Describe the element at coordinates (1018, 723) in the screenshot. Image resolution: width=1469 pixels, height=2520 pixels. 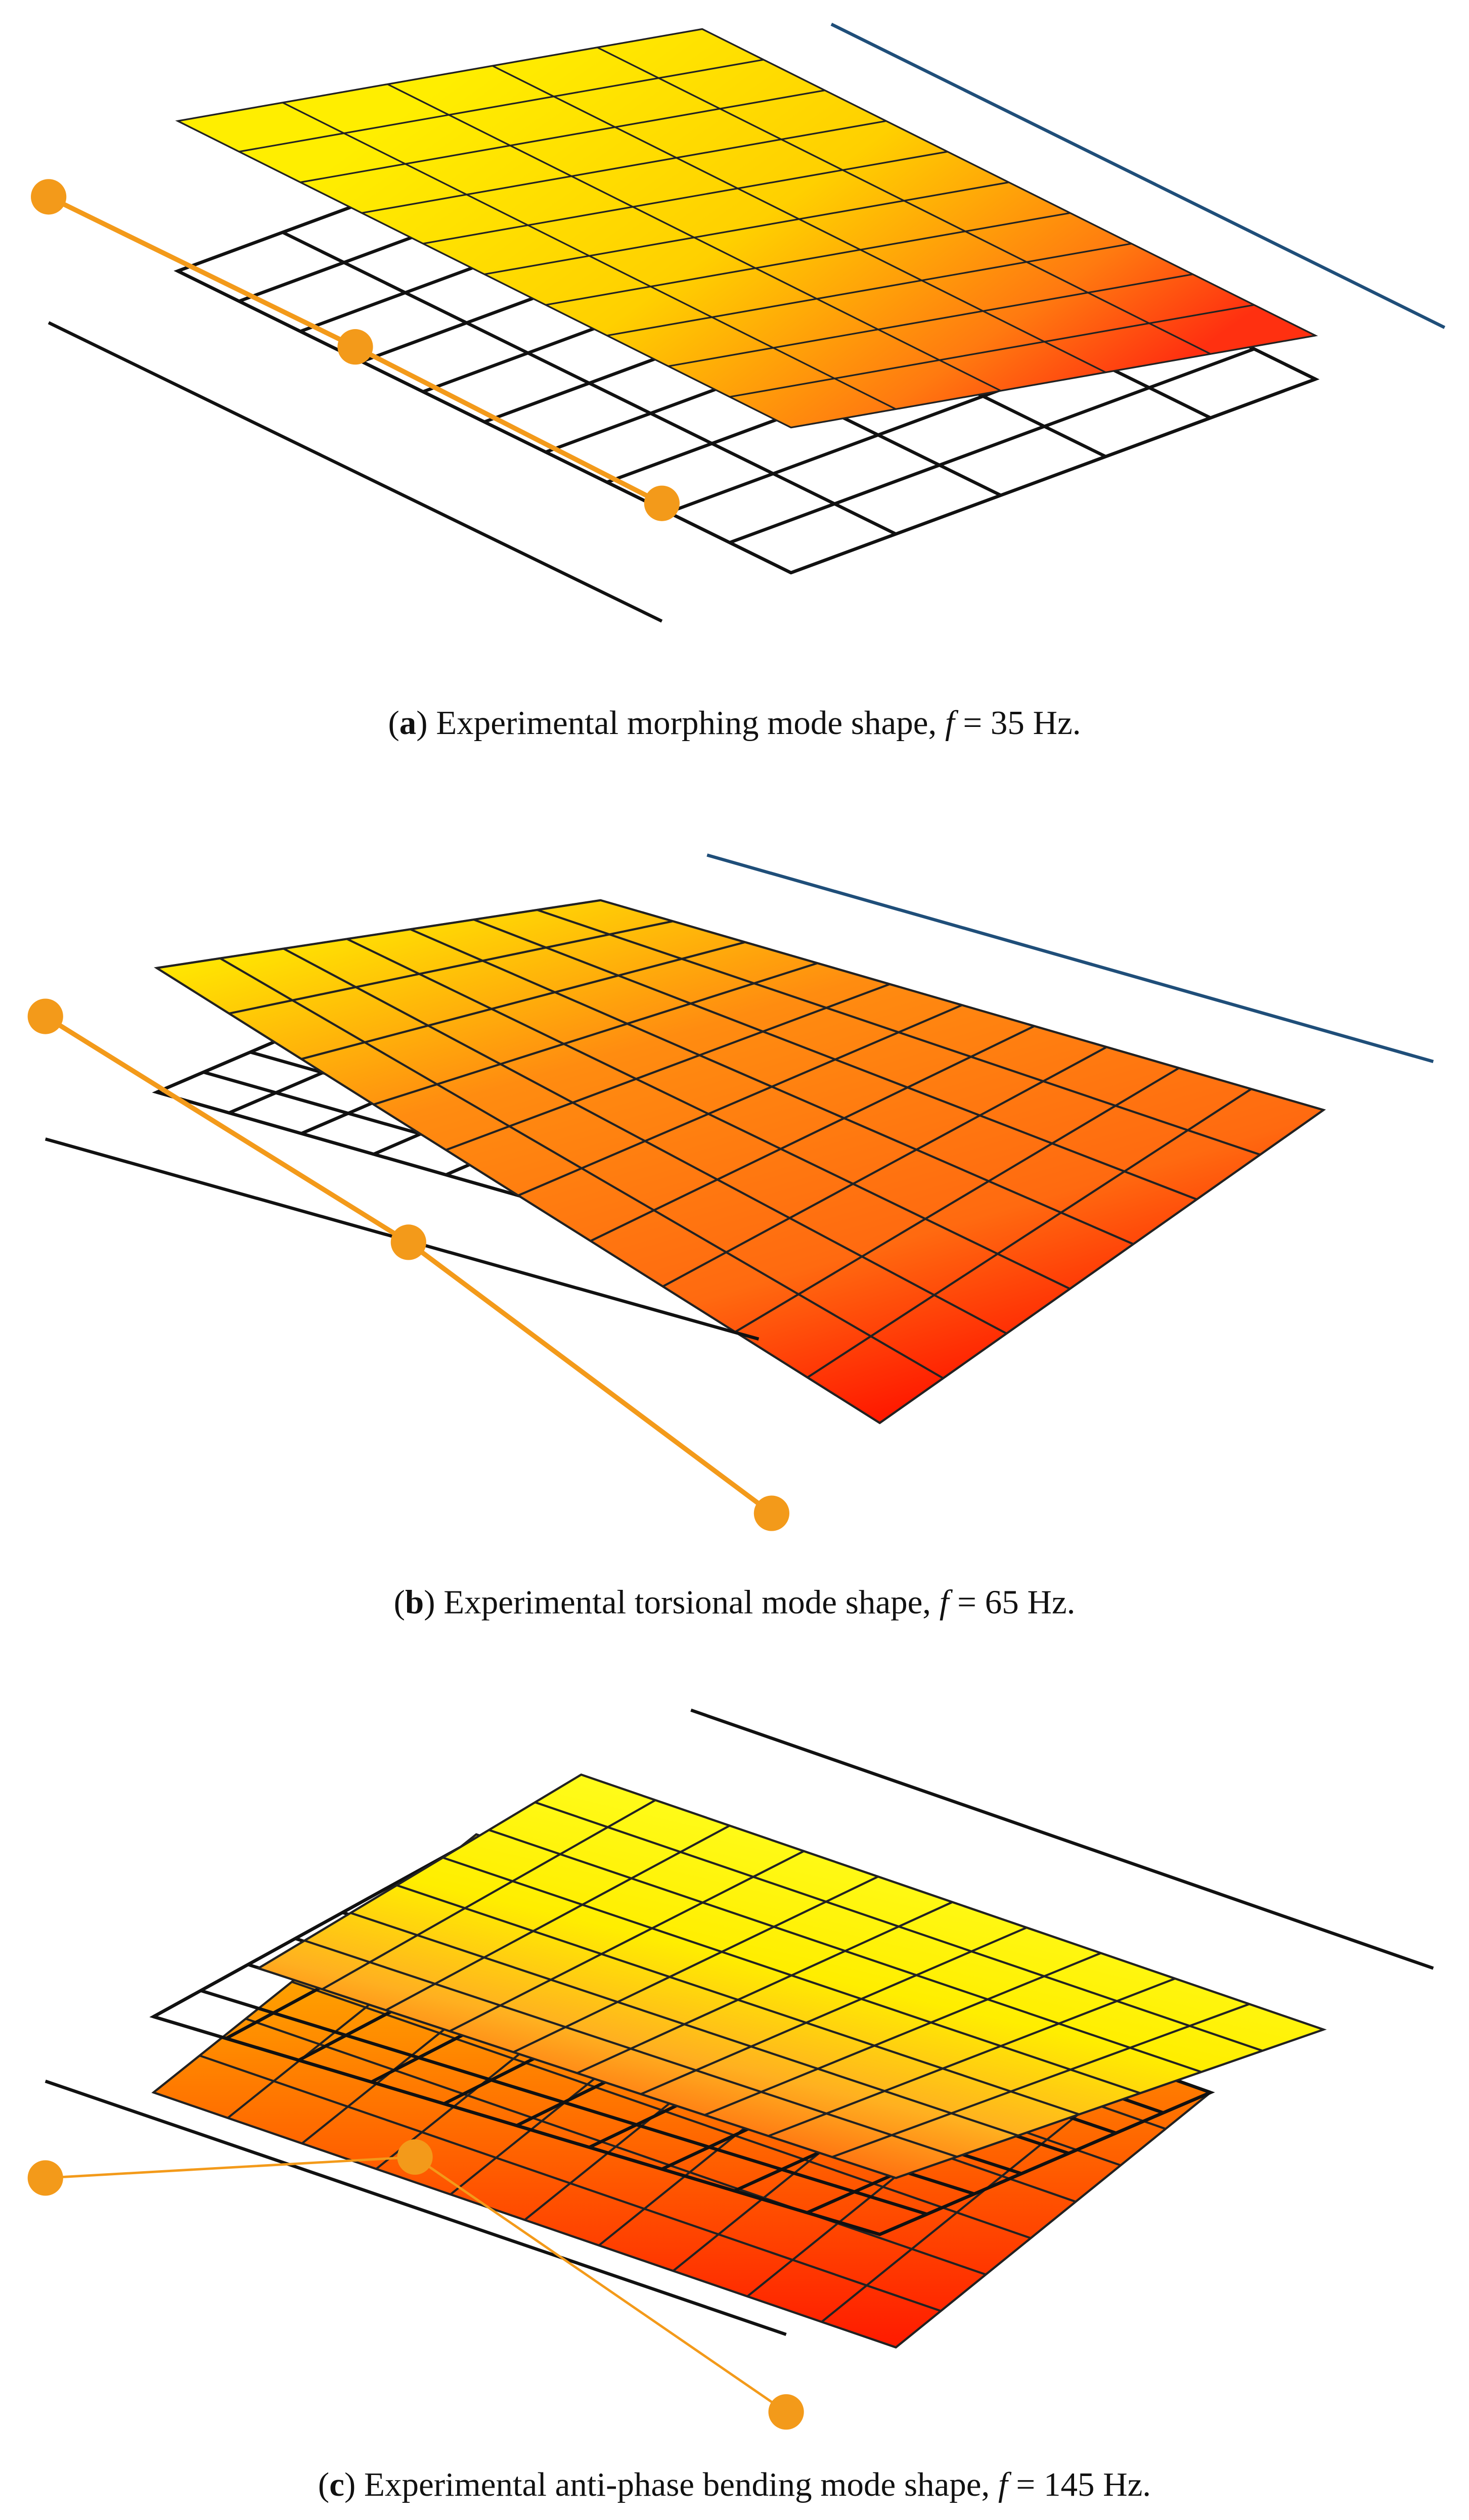
I see `caption-part: = 35 Hz.` at that location.